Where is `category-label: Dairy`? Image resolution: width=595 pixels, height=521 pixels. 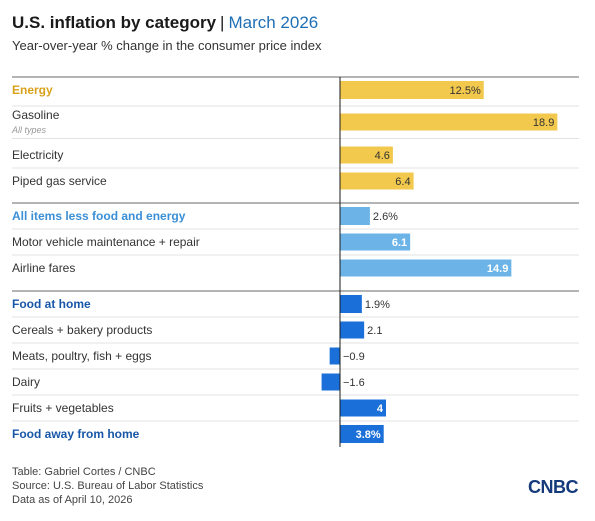
category-label: Dairy is located at coordinates (26, 382).